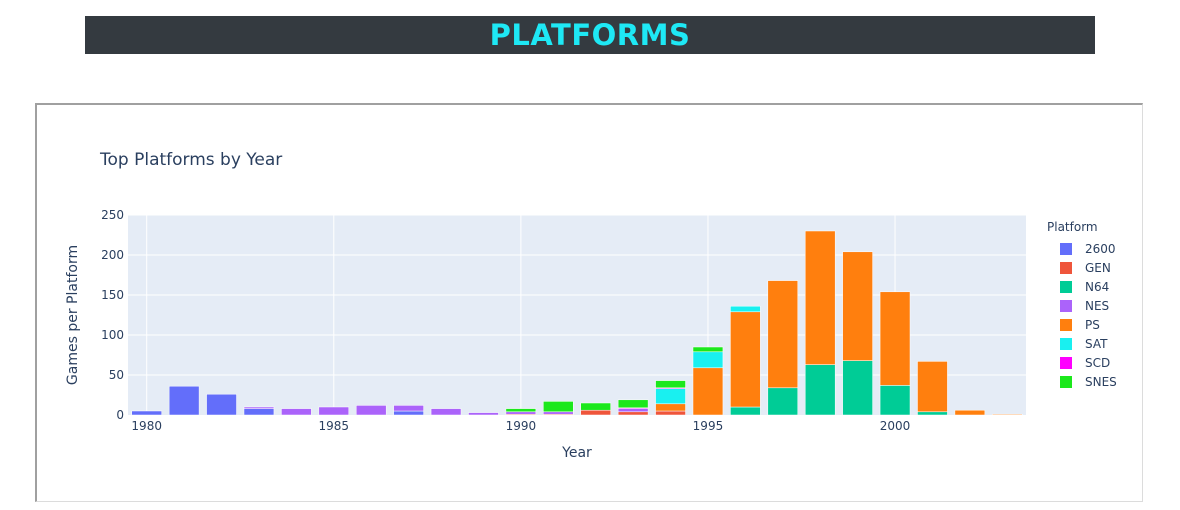 This screenshot has height=510, width=1180. I want to click on bar-NES-1985, so click(334, 411).